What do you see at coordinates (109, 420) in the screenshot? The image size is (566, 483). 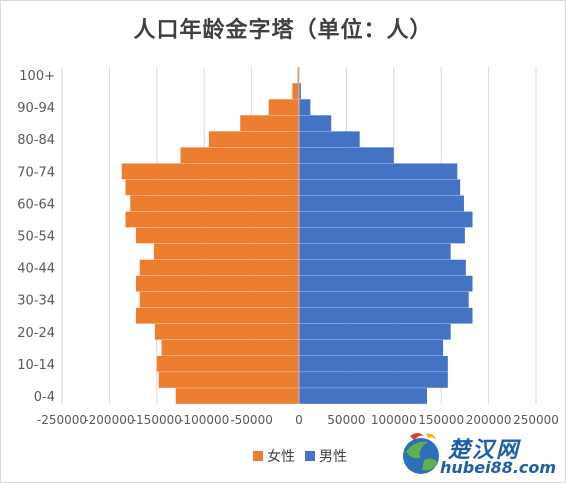 I see `x-tick-label: -200000` at bounding box center [109, 420].